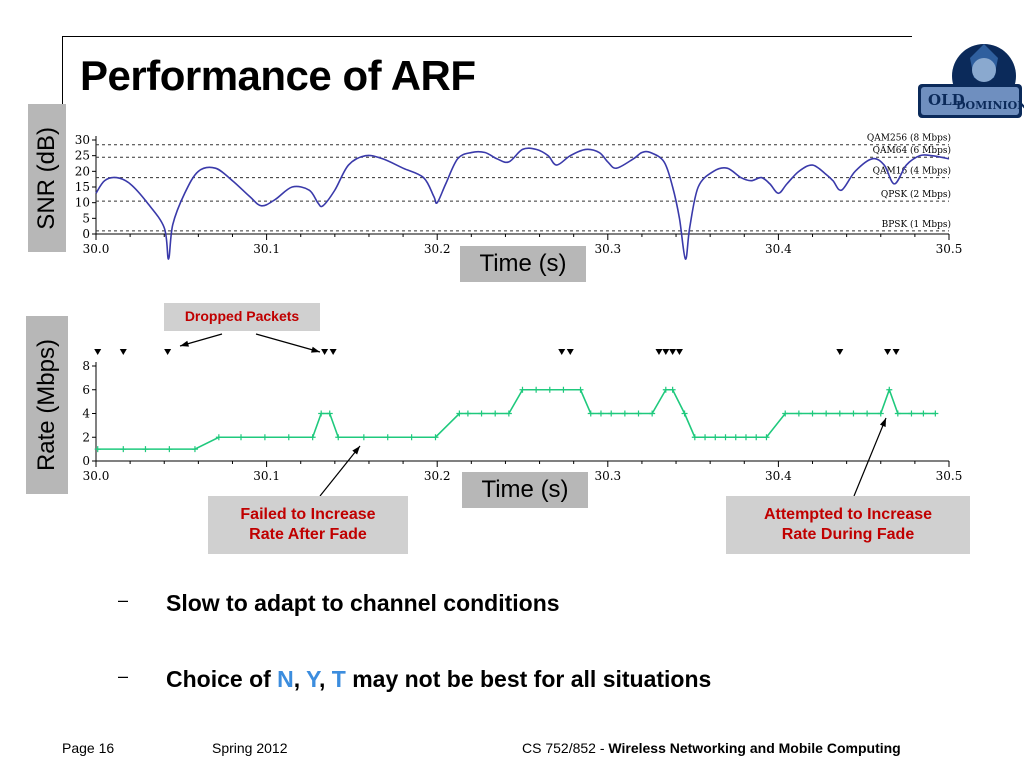 Image resolution: width=1024 pixels, height=768 pixels. I want to click on snr-x-tick-label: 30.5, so click(949, 249).